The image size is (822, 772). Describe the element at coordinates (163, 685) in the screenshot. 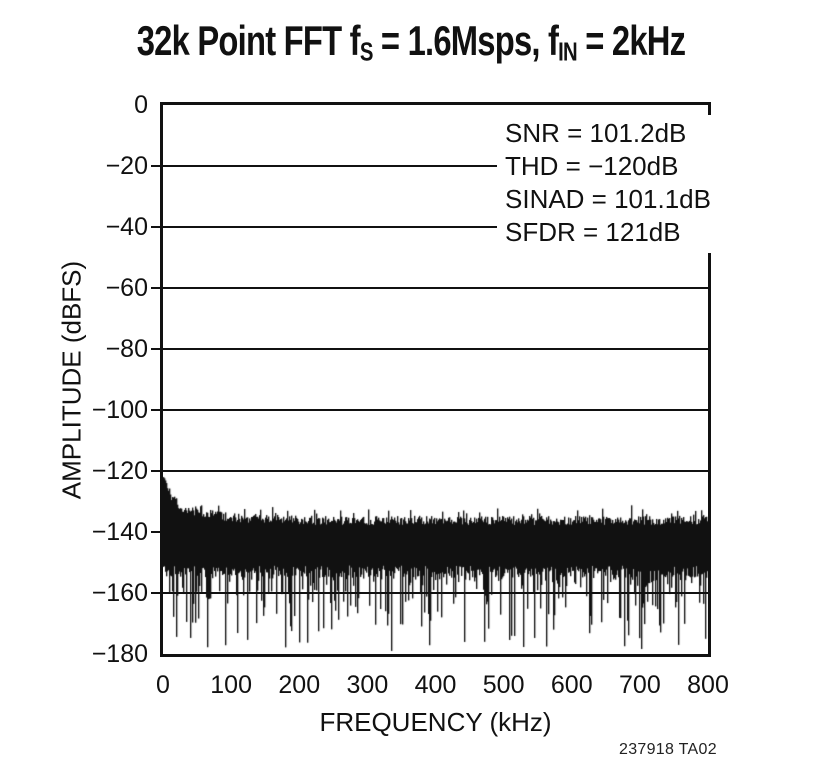

I see `x-tick-label: 0` at that location.